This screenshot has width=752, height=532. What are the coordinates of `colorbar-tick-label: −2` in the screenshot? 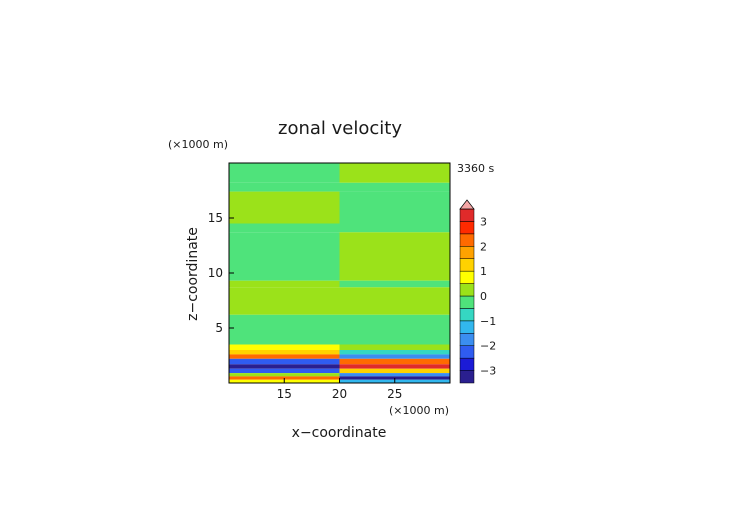 It's located at (488, 346).